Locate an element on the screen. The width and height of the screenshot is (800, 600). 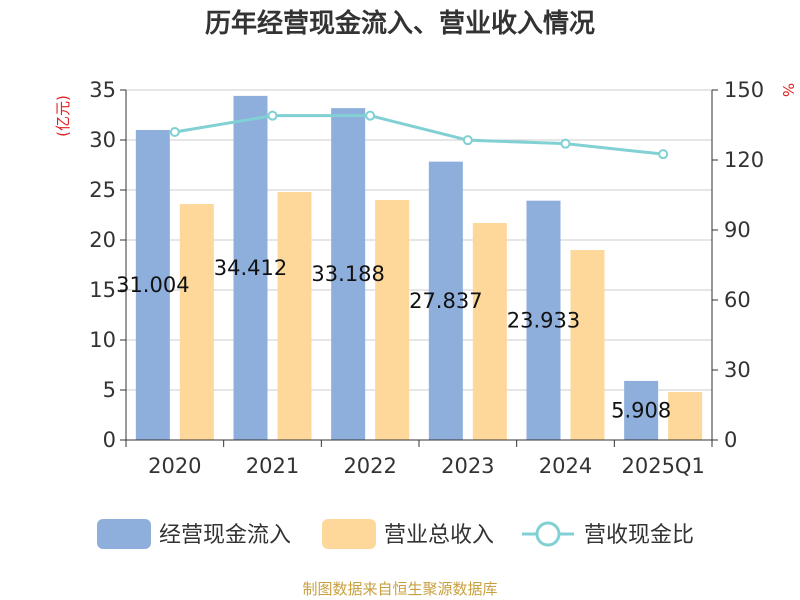
legend-label-ratio: 营收现金比 is located at coordinates (639, 535).